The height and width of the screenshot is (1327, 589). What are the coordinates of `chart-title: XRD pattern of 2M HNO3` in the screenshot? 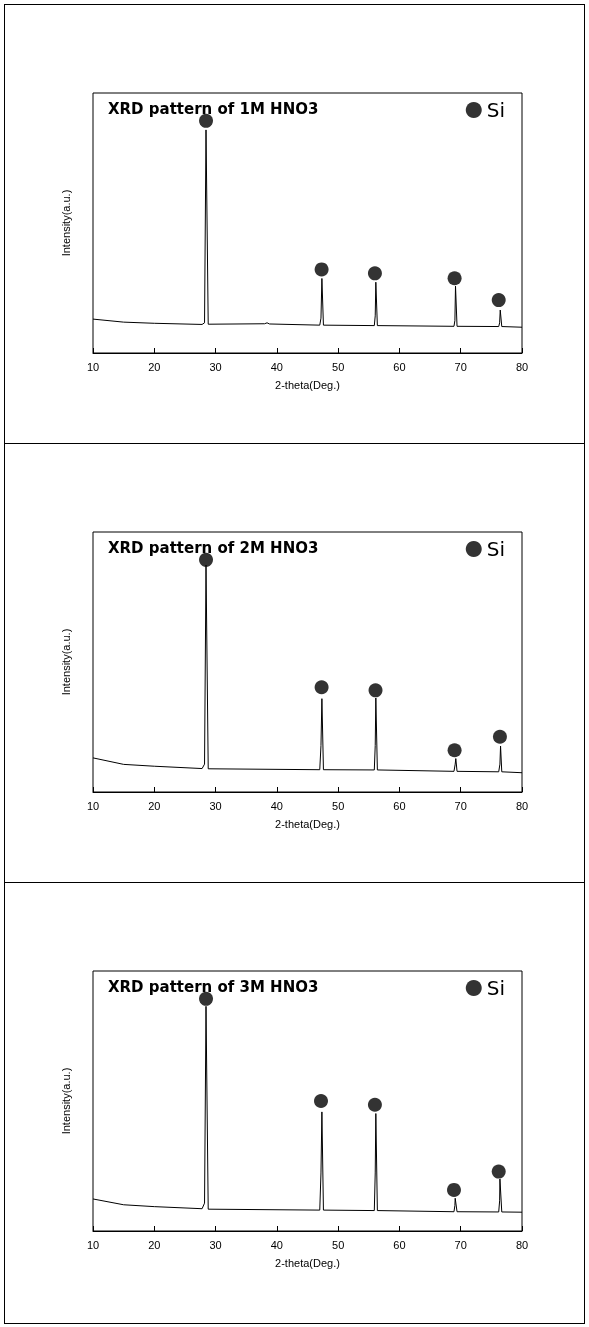 It's located at (213, 547).